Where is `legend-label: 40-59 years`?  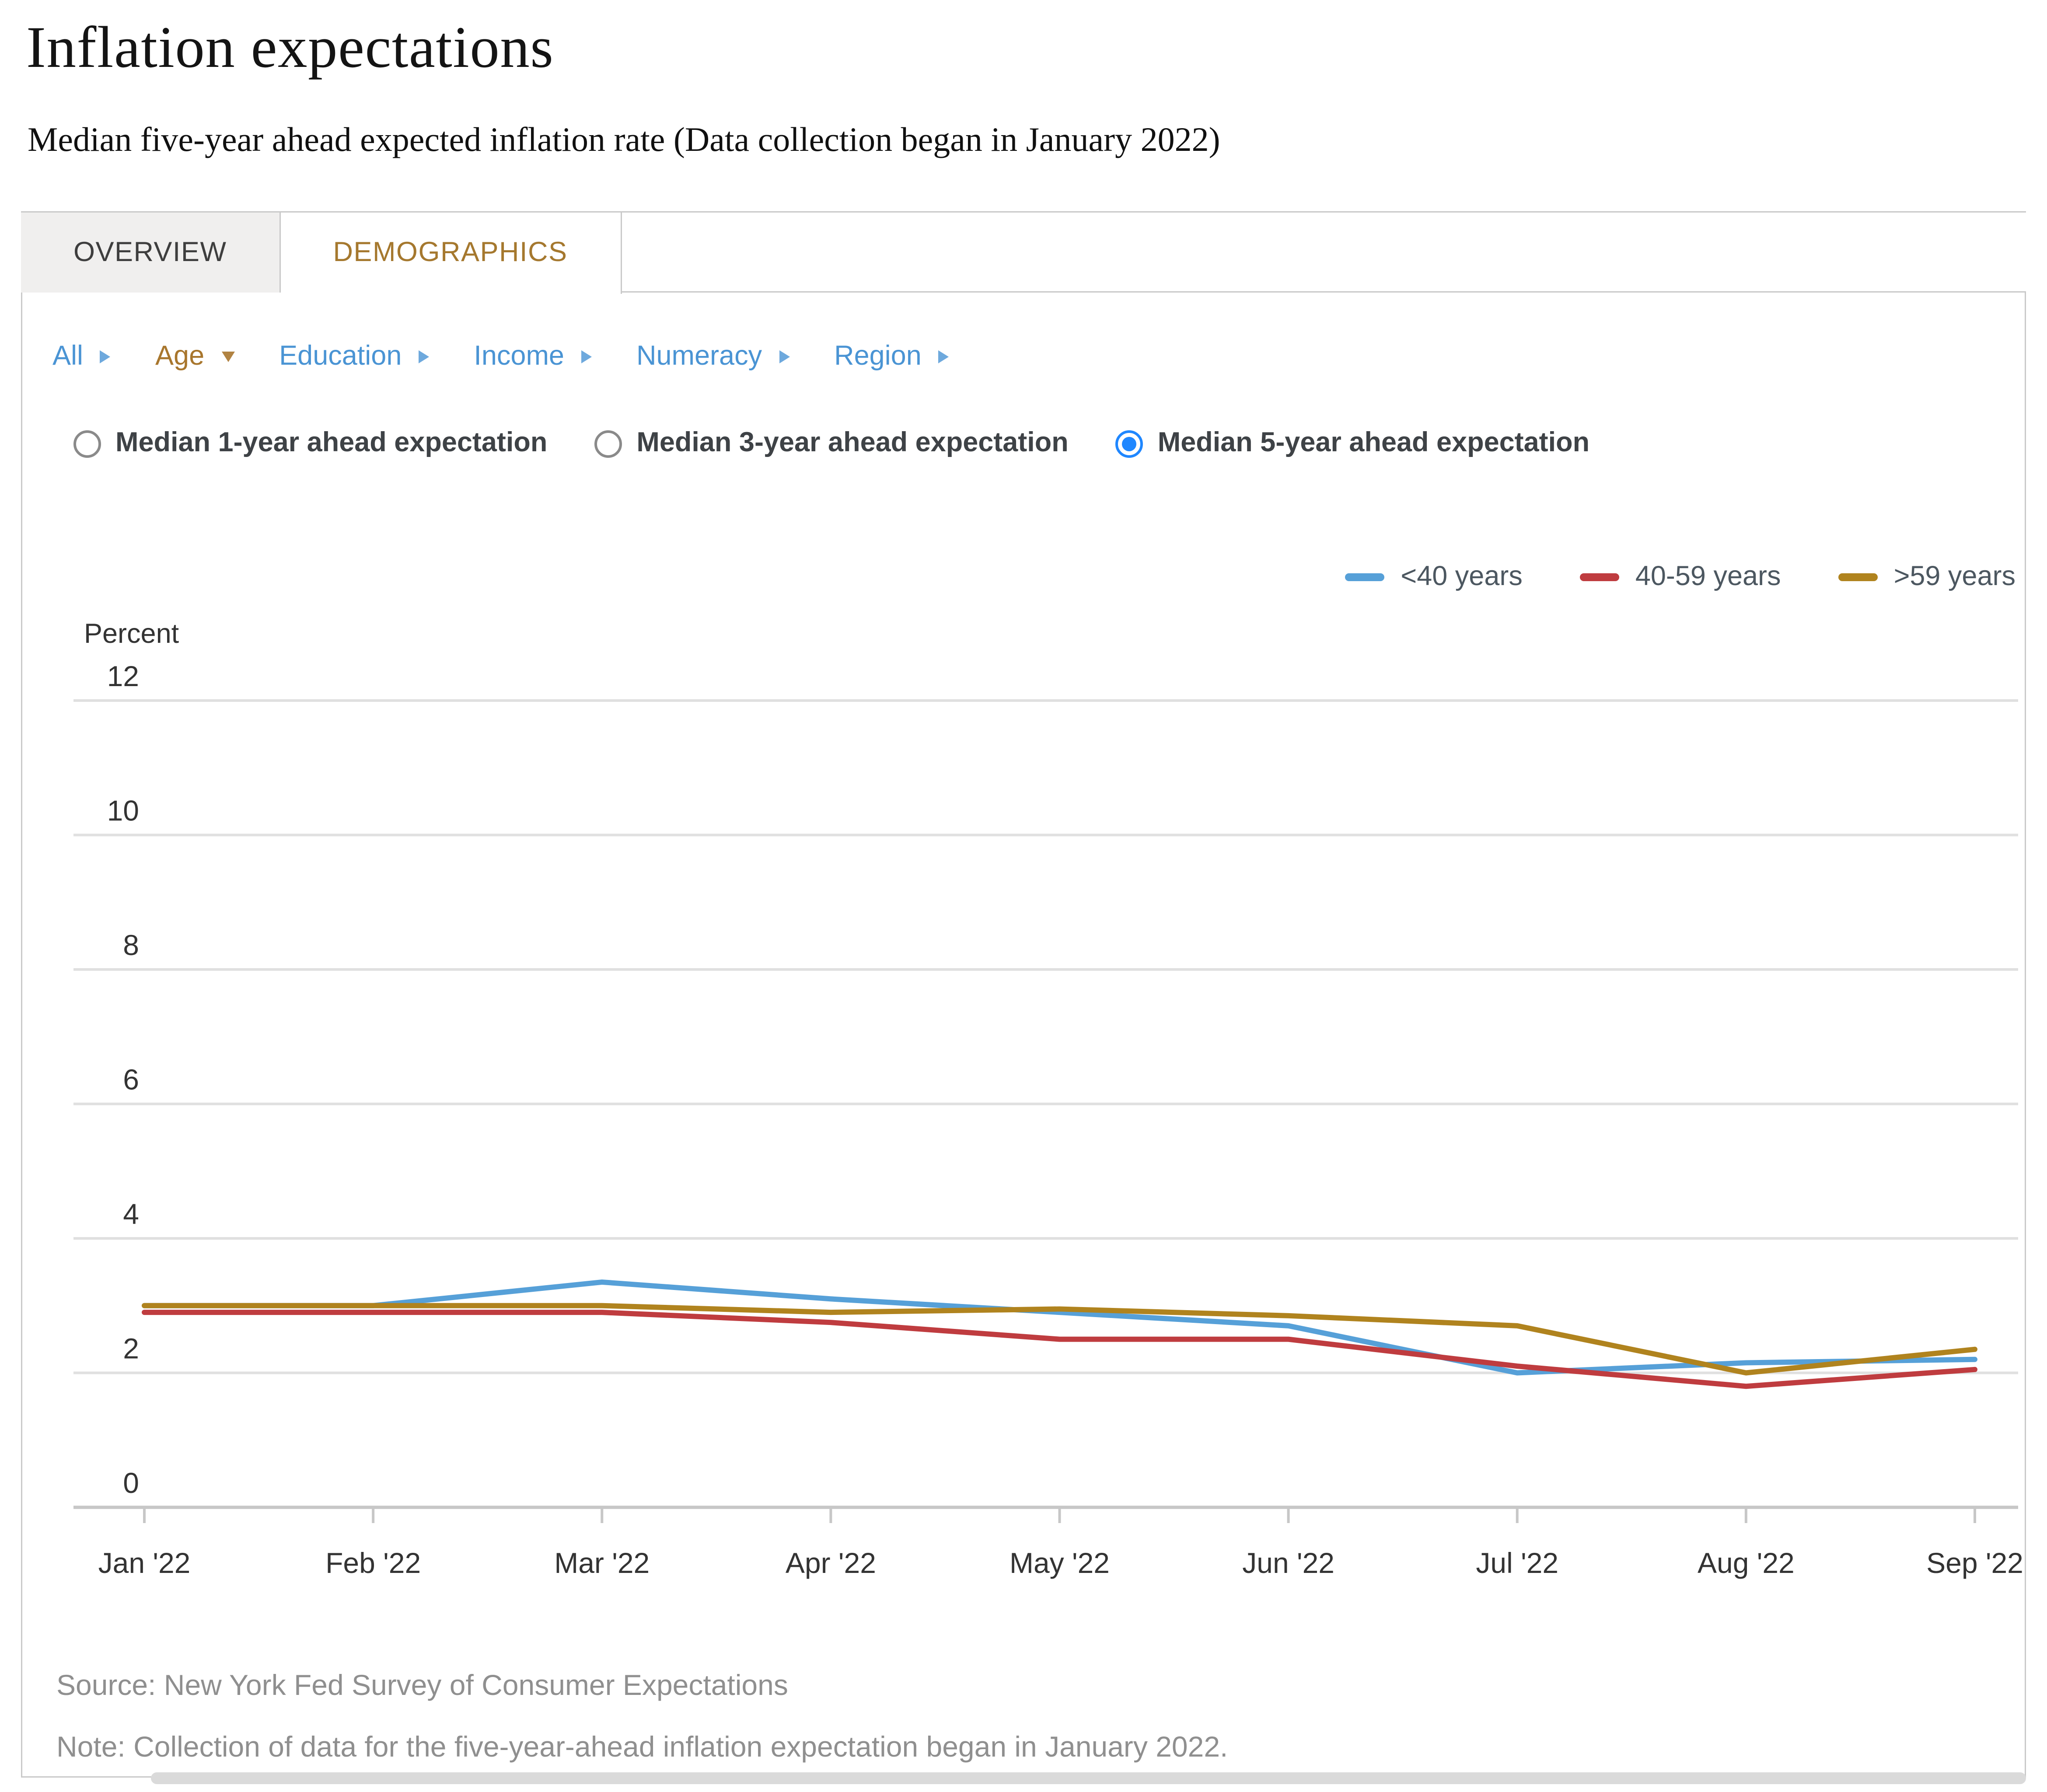
legend-label: 40-59 years is located at coordinates (1708, 576).